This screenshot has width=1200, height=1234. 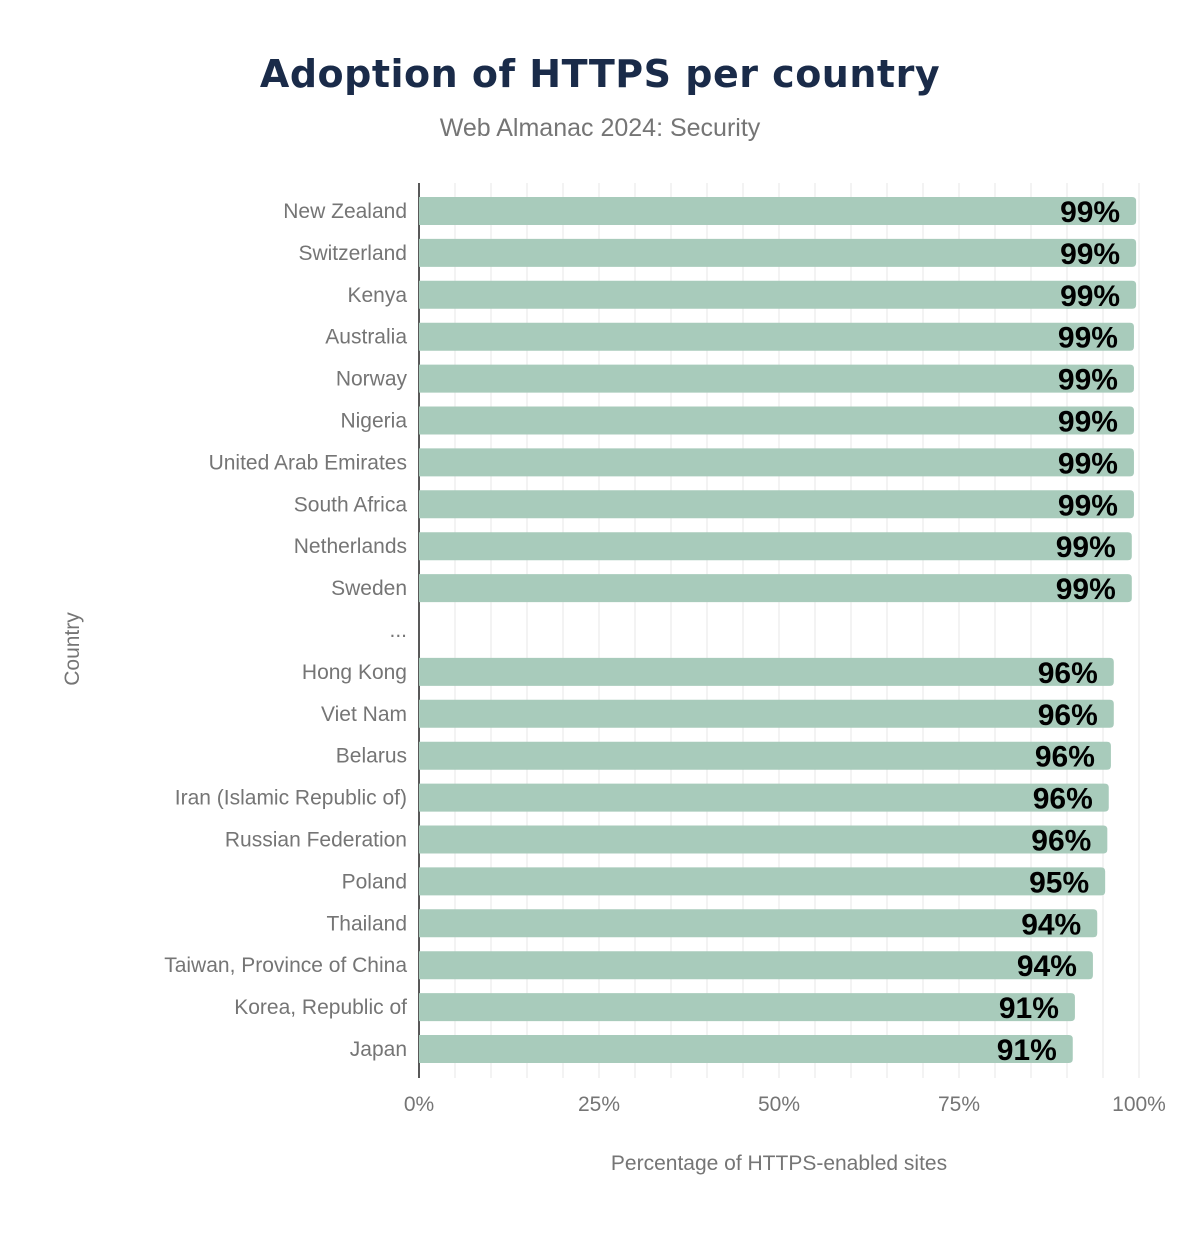 I want to click on category-label: Nigeria, so click(x=373, y=421).